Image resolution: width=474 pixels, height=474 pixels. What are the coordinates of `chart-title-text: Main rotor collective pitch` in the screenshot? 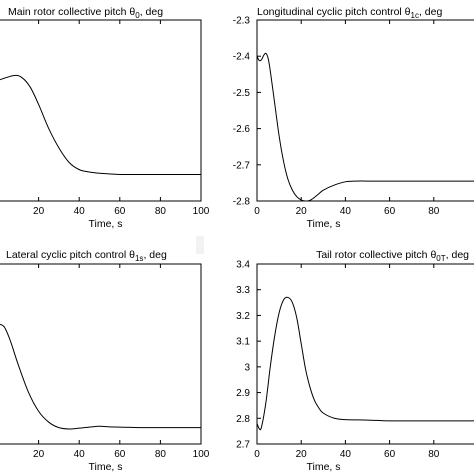 It's located at (68, 12).